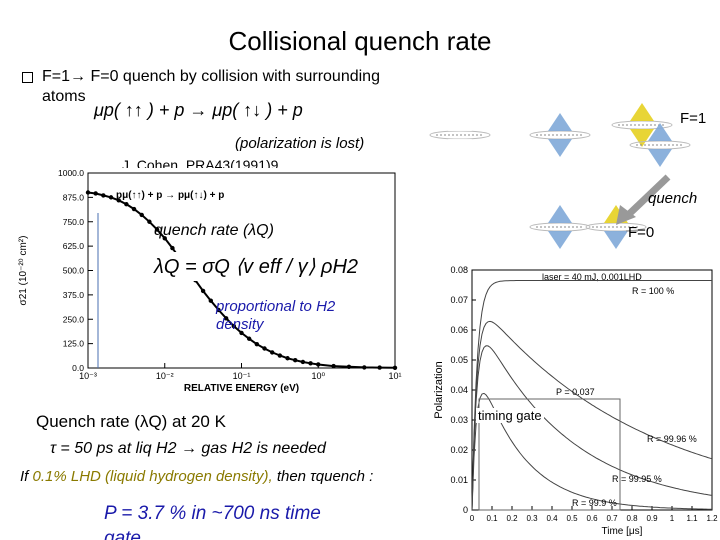  What do you see at coordinates (325, 476) in the screenshot?
I see `if-then: then τquench :` at bounding box center [325, 476].